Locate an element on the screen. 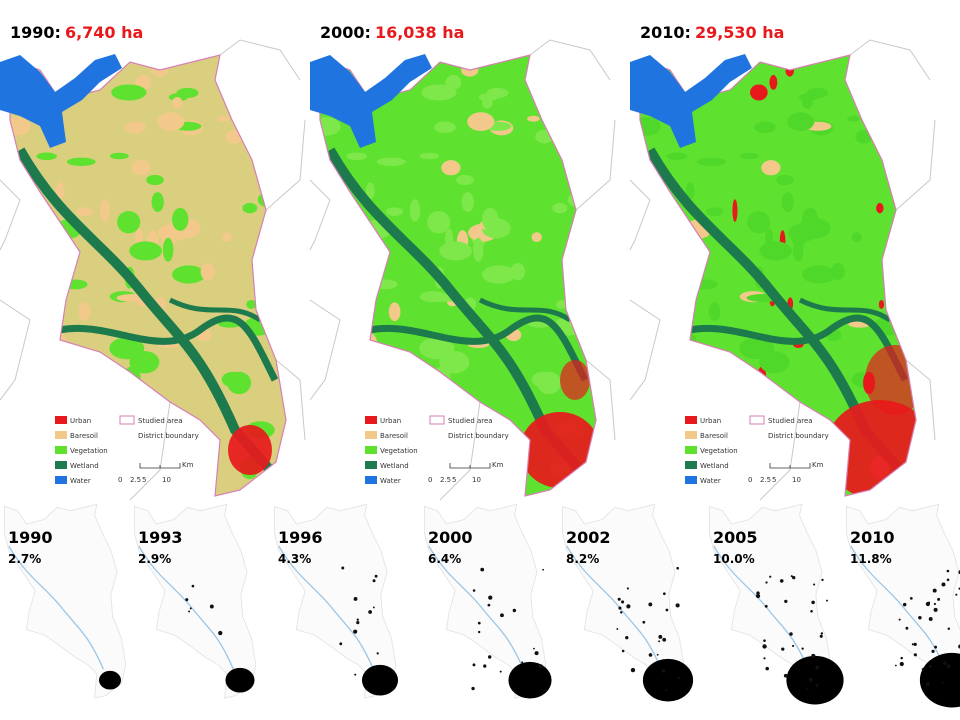 The height and width of the screenshot is (720, 960). small-year: 2005 is located at coordinates (735, 537).